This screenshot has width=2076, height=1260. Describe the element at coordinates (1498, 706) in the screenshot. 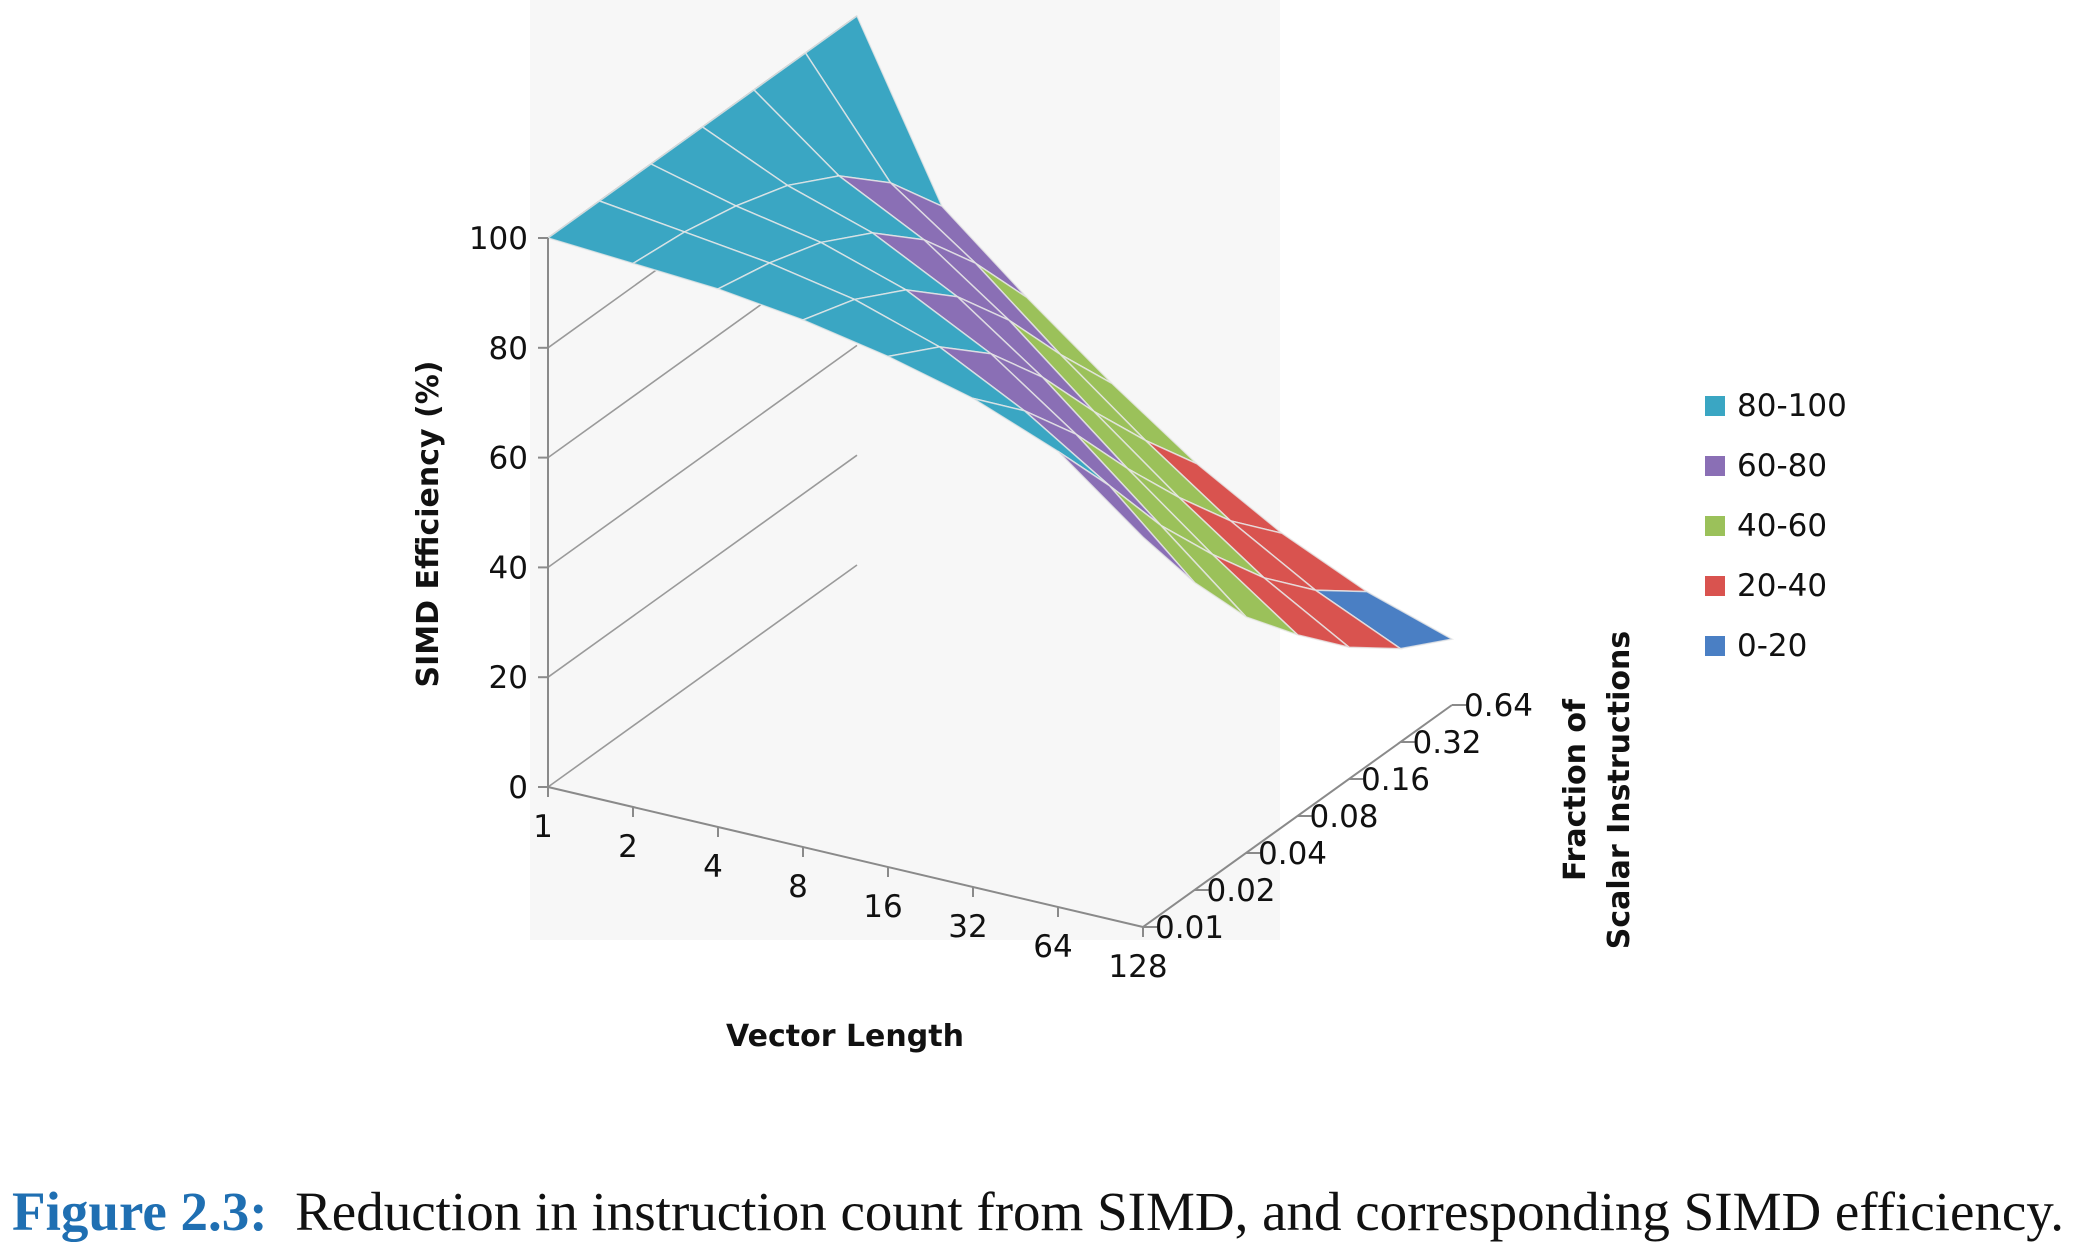

I see `y-tick-label-0.64: 0.64` at that location.